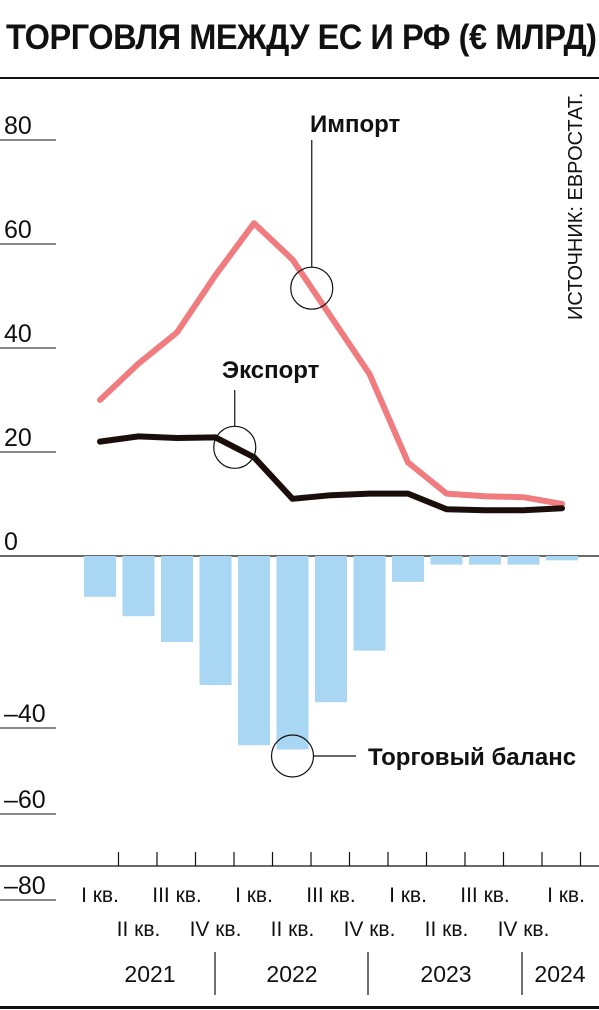 This screenshot has height=1010, width=599. What do you see at coordinates (18, 230) in the screenshot?
I see `y-tick-label: 60` at bounding box center [18, 230].